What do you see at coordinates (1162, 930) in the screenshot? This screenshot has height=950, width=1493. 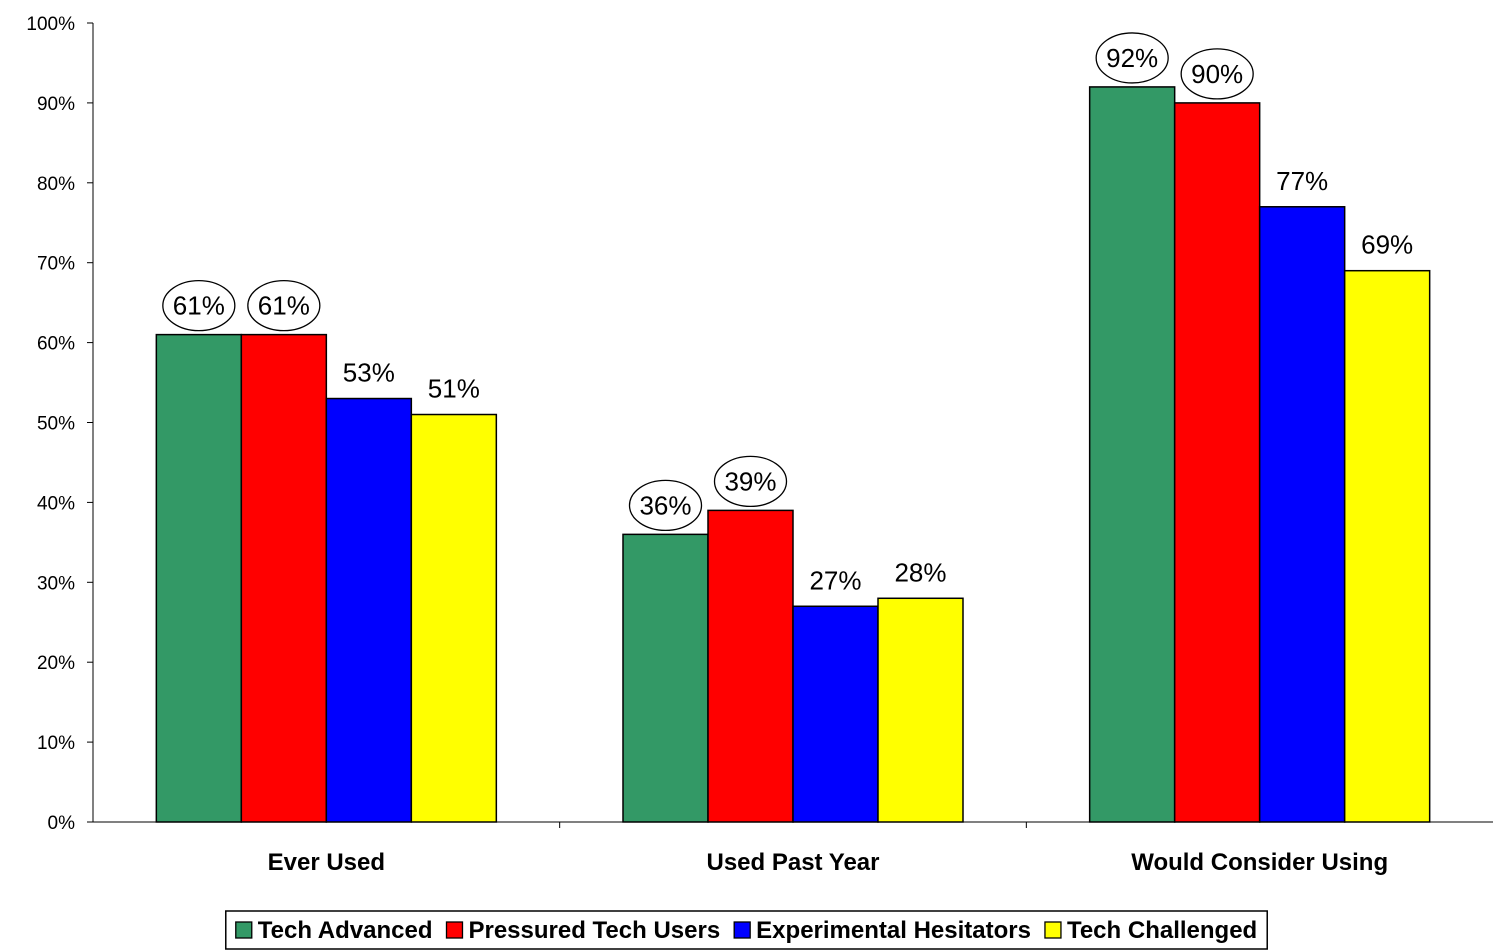 I see `legend-label: Tech Challenged` at bounding box center [1162, 930].